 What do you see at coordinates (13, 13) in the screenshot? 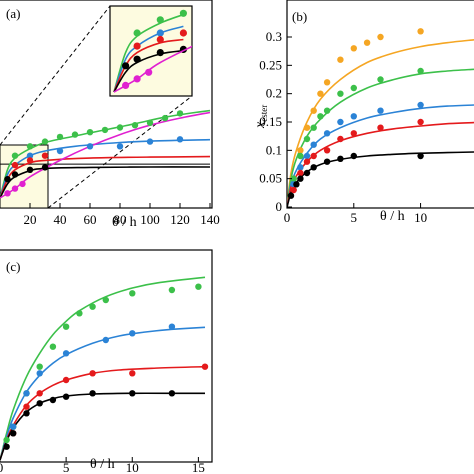
I see `panel-a-label: (a)` at bounding box center [13, 13].